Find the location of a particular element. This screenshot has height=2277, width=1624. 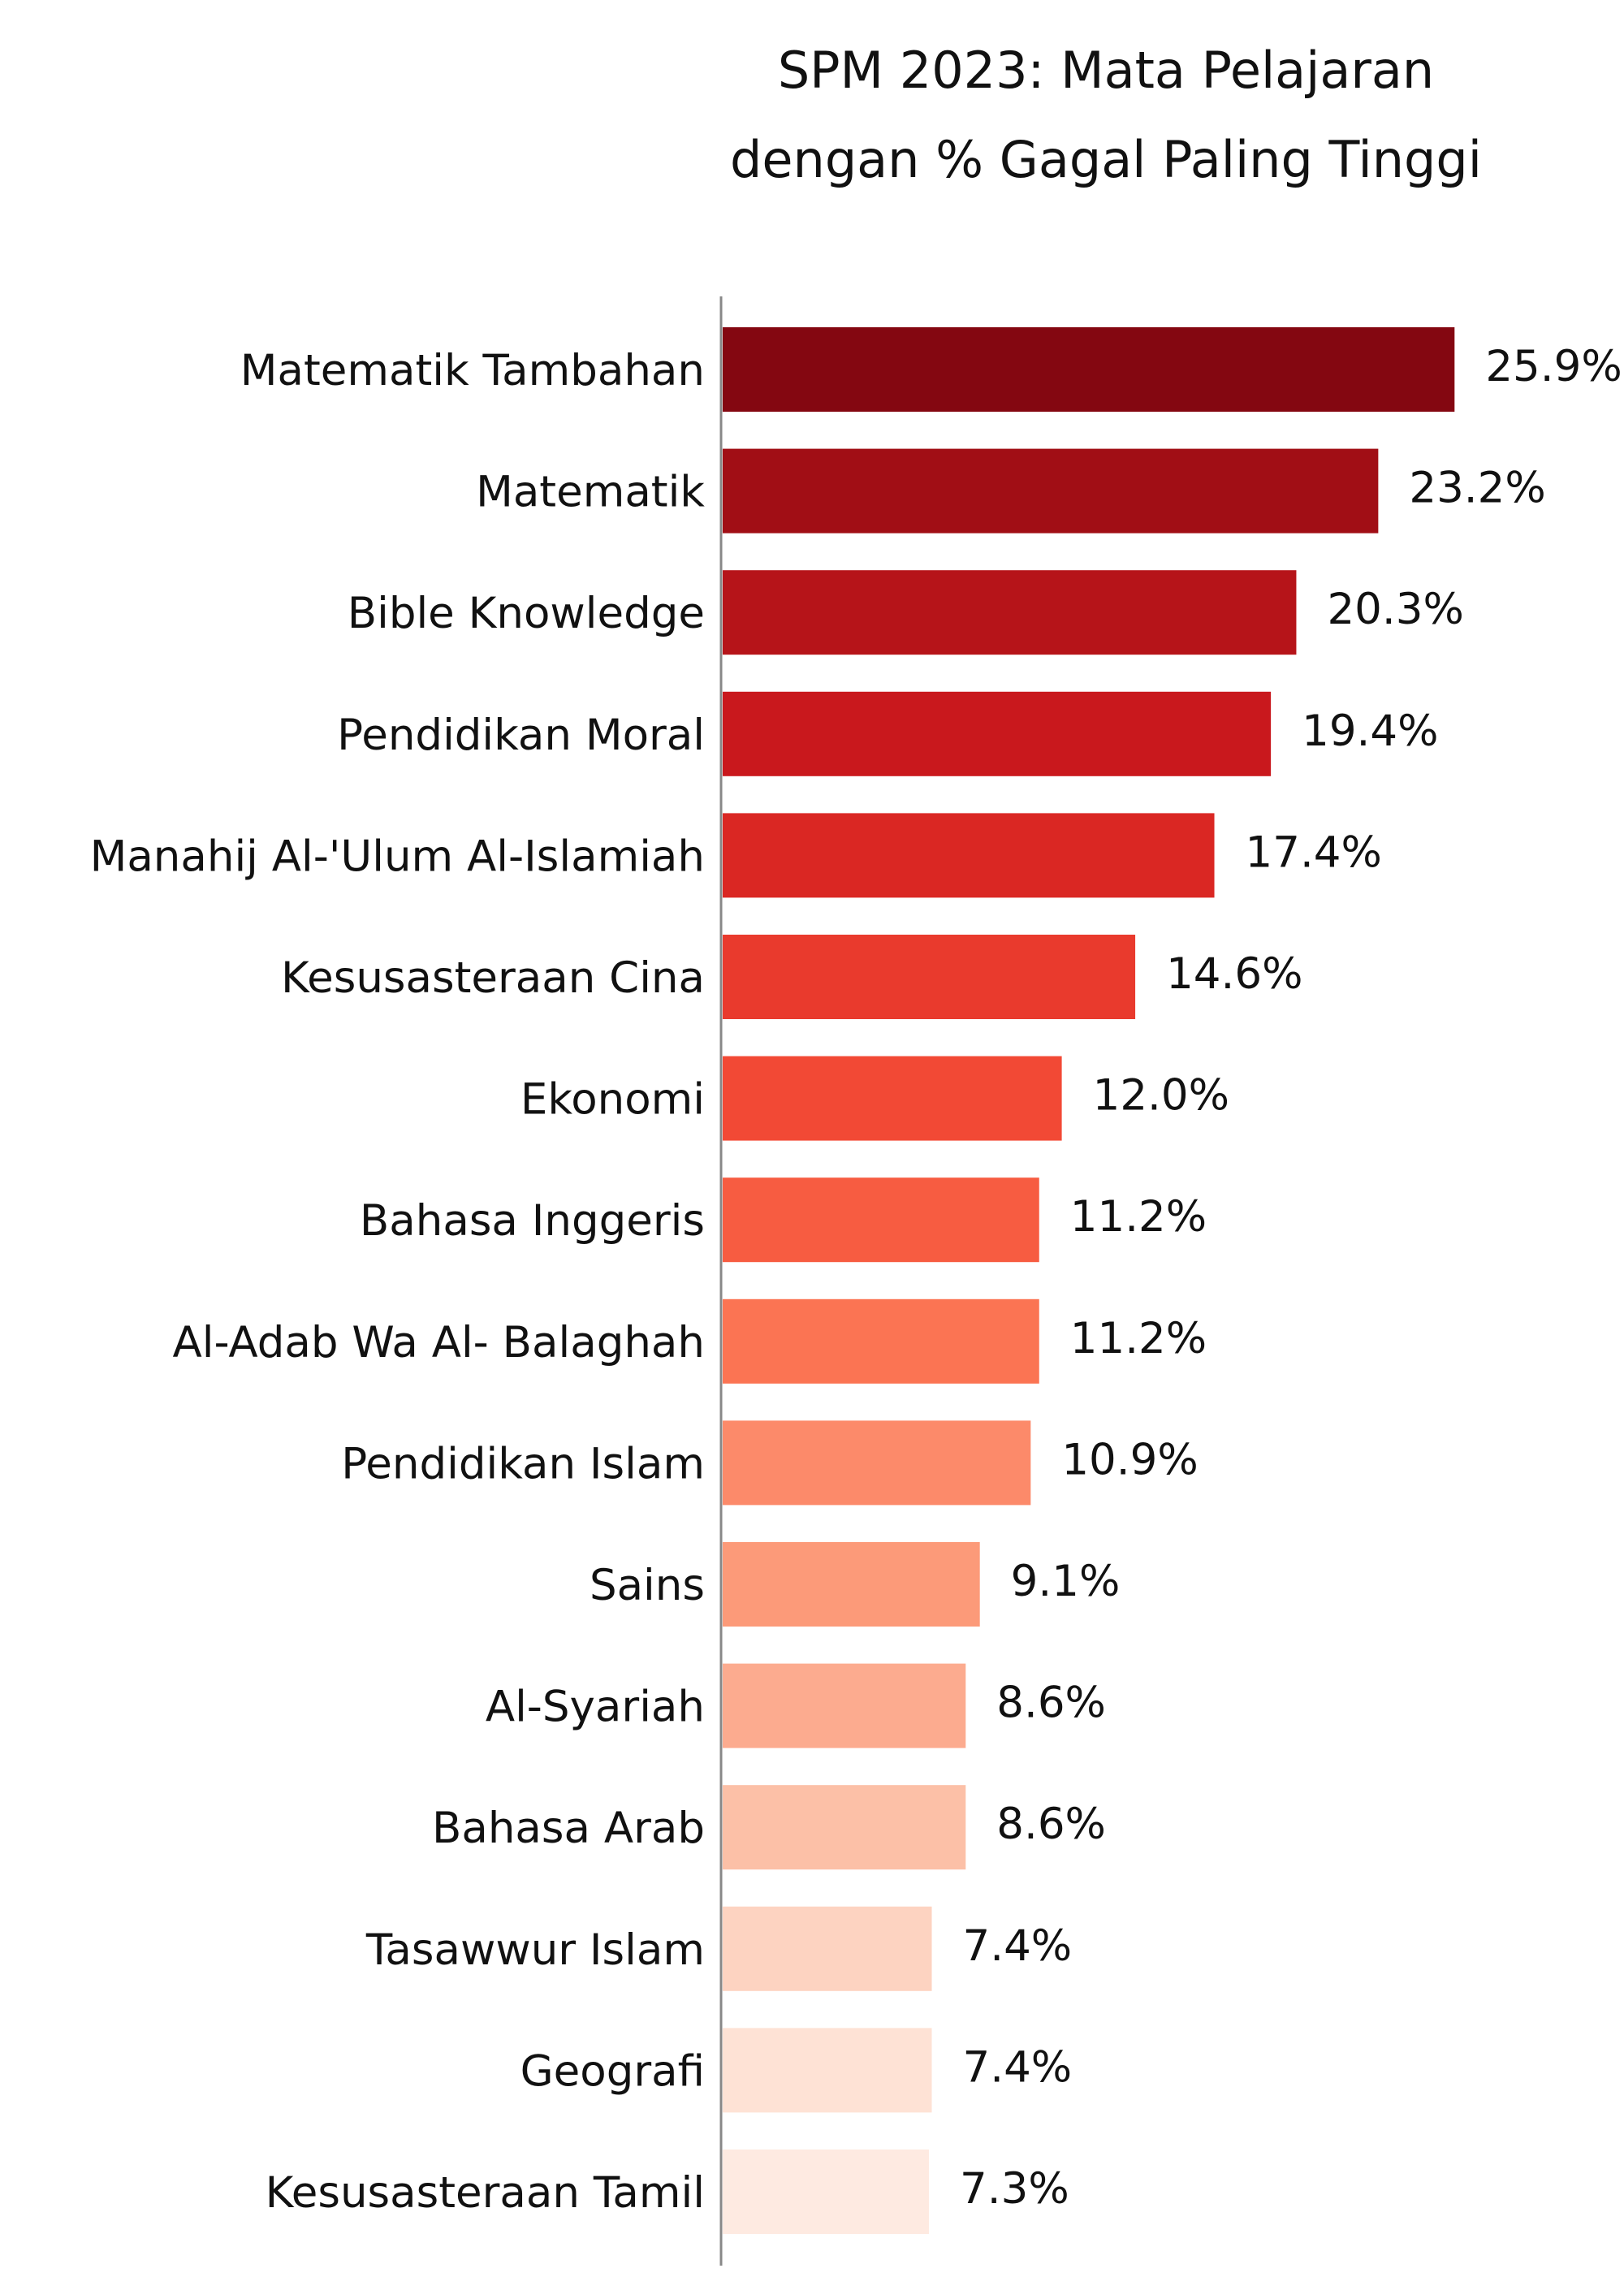

value-label: 23.2% is located at coordinates (1477, 488).